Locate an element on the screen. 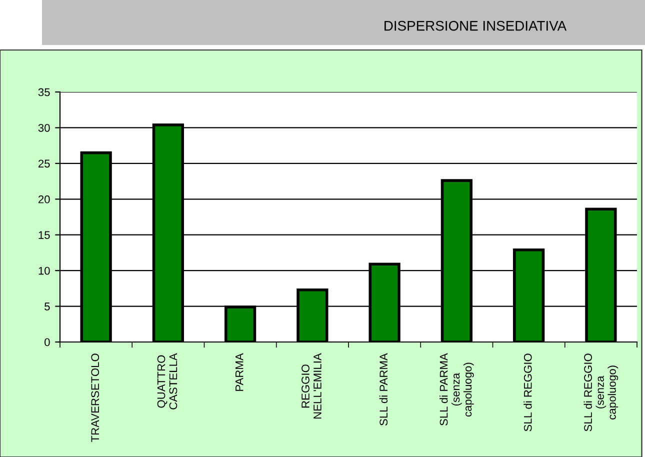  x-tick-label: SLL di REGGIO (senza capoluogo) is located at coordinates (601, 393).